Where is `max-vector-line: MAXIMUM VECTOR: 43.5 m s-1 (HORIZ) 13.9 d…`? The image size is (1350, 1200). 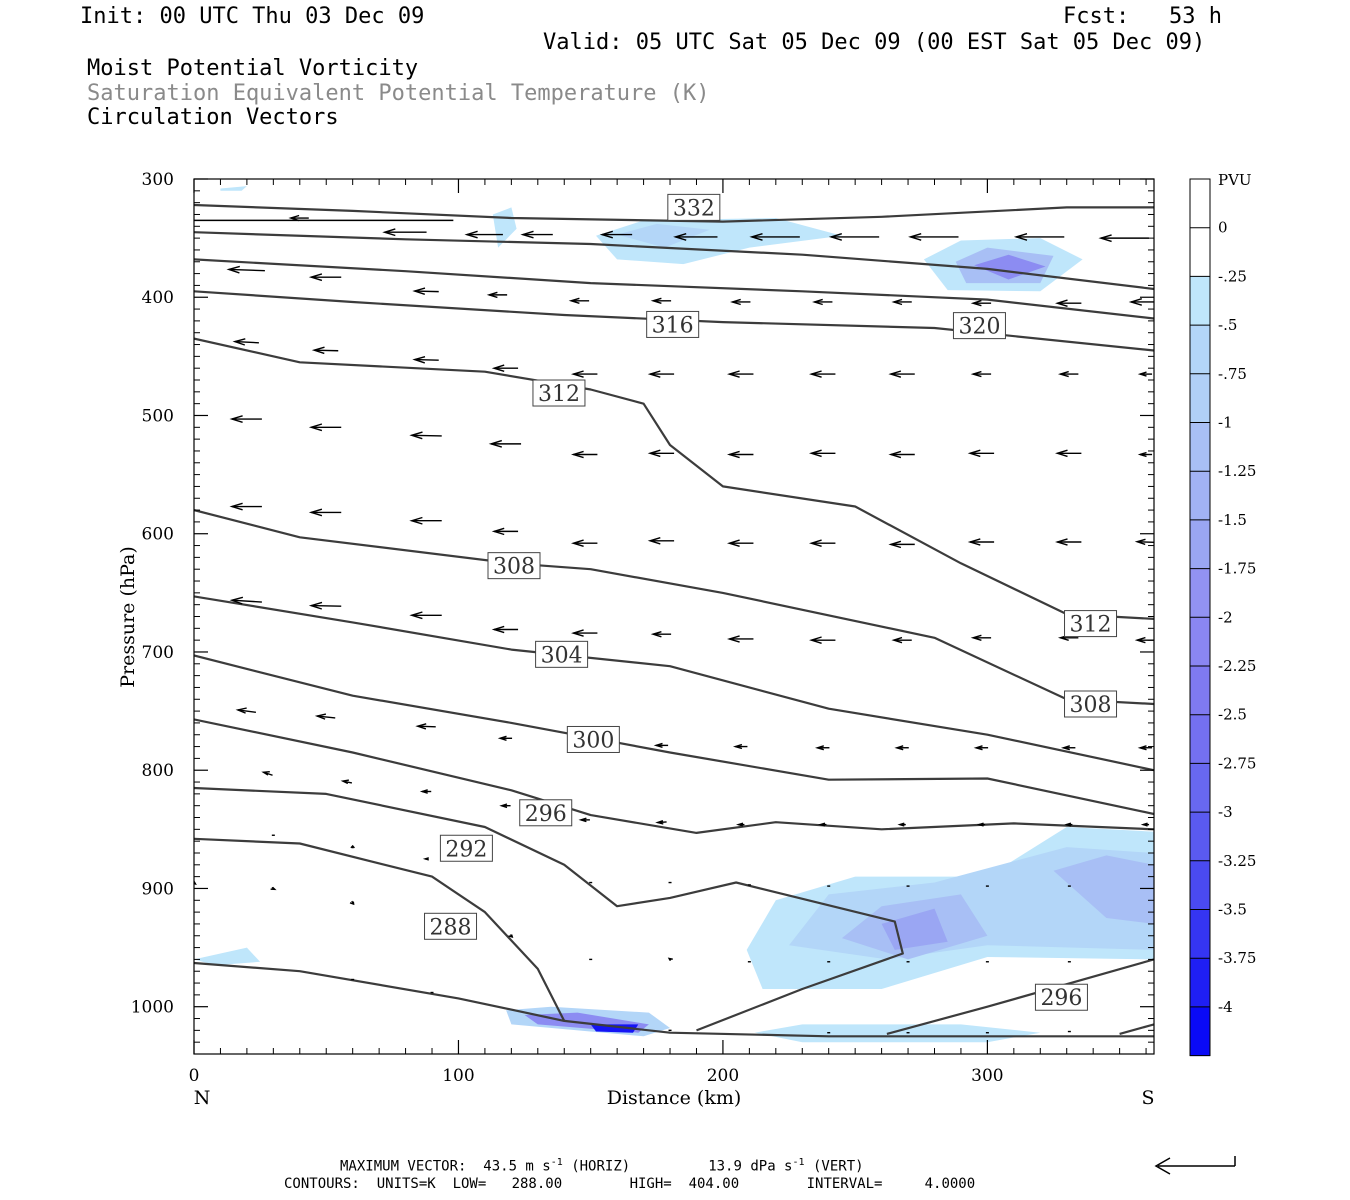
max-vector-line: MAXIMUM VECTOR: 43.5 m s-1 (HORIZ) 13.9 d… is located at coordinates (602, 1166).